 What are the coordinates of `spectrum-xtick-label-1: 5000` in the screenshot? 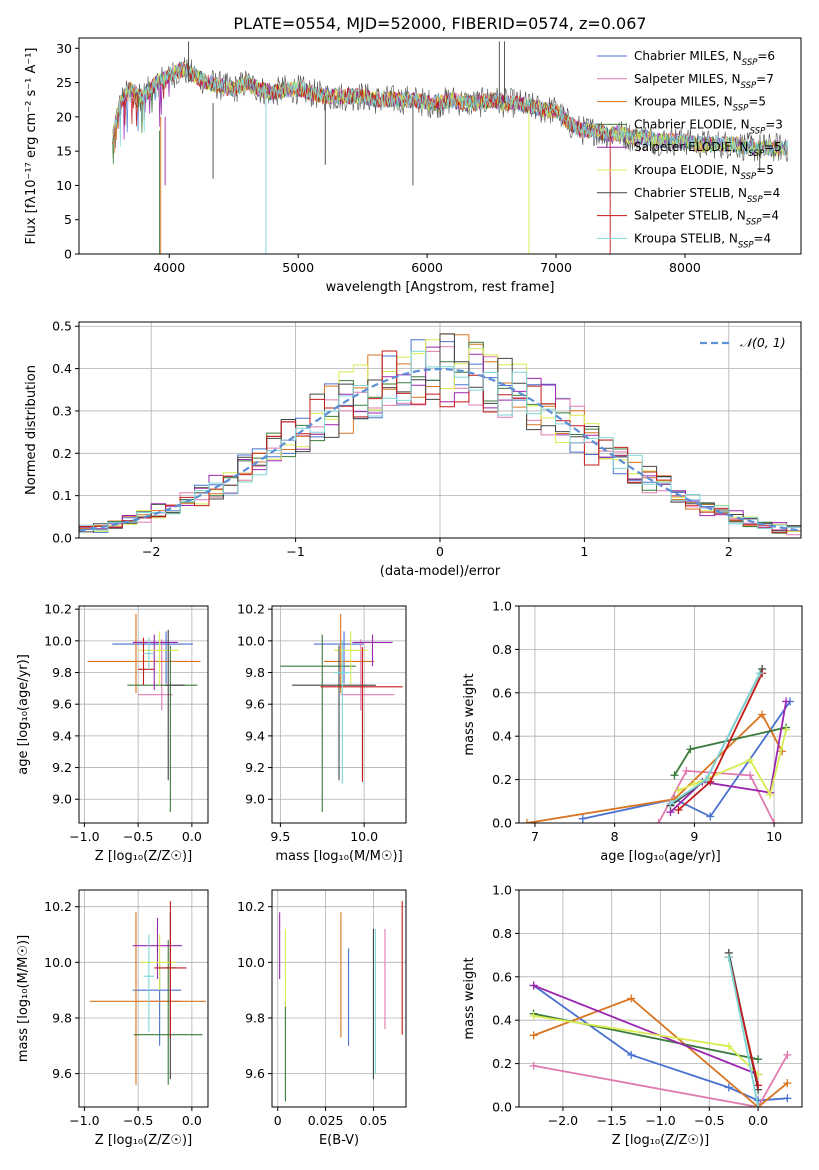 It's located at (298, 267).